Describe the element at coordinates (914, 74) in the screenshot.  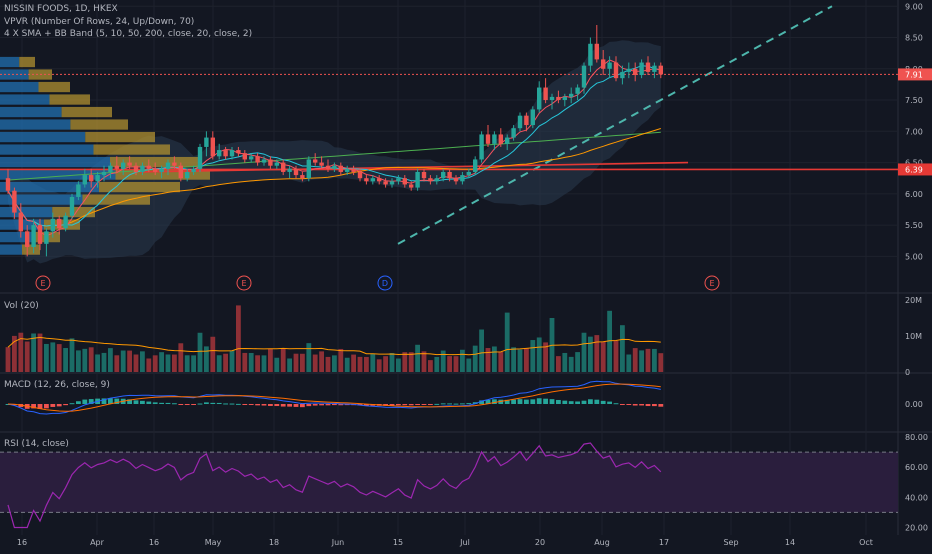
I see `last-price-label: 7.91` at that location.